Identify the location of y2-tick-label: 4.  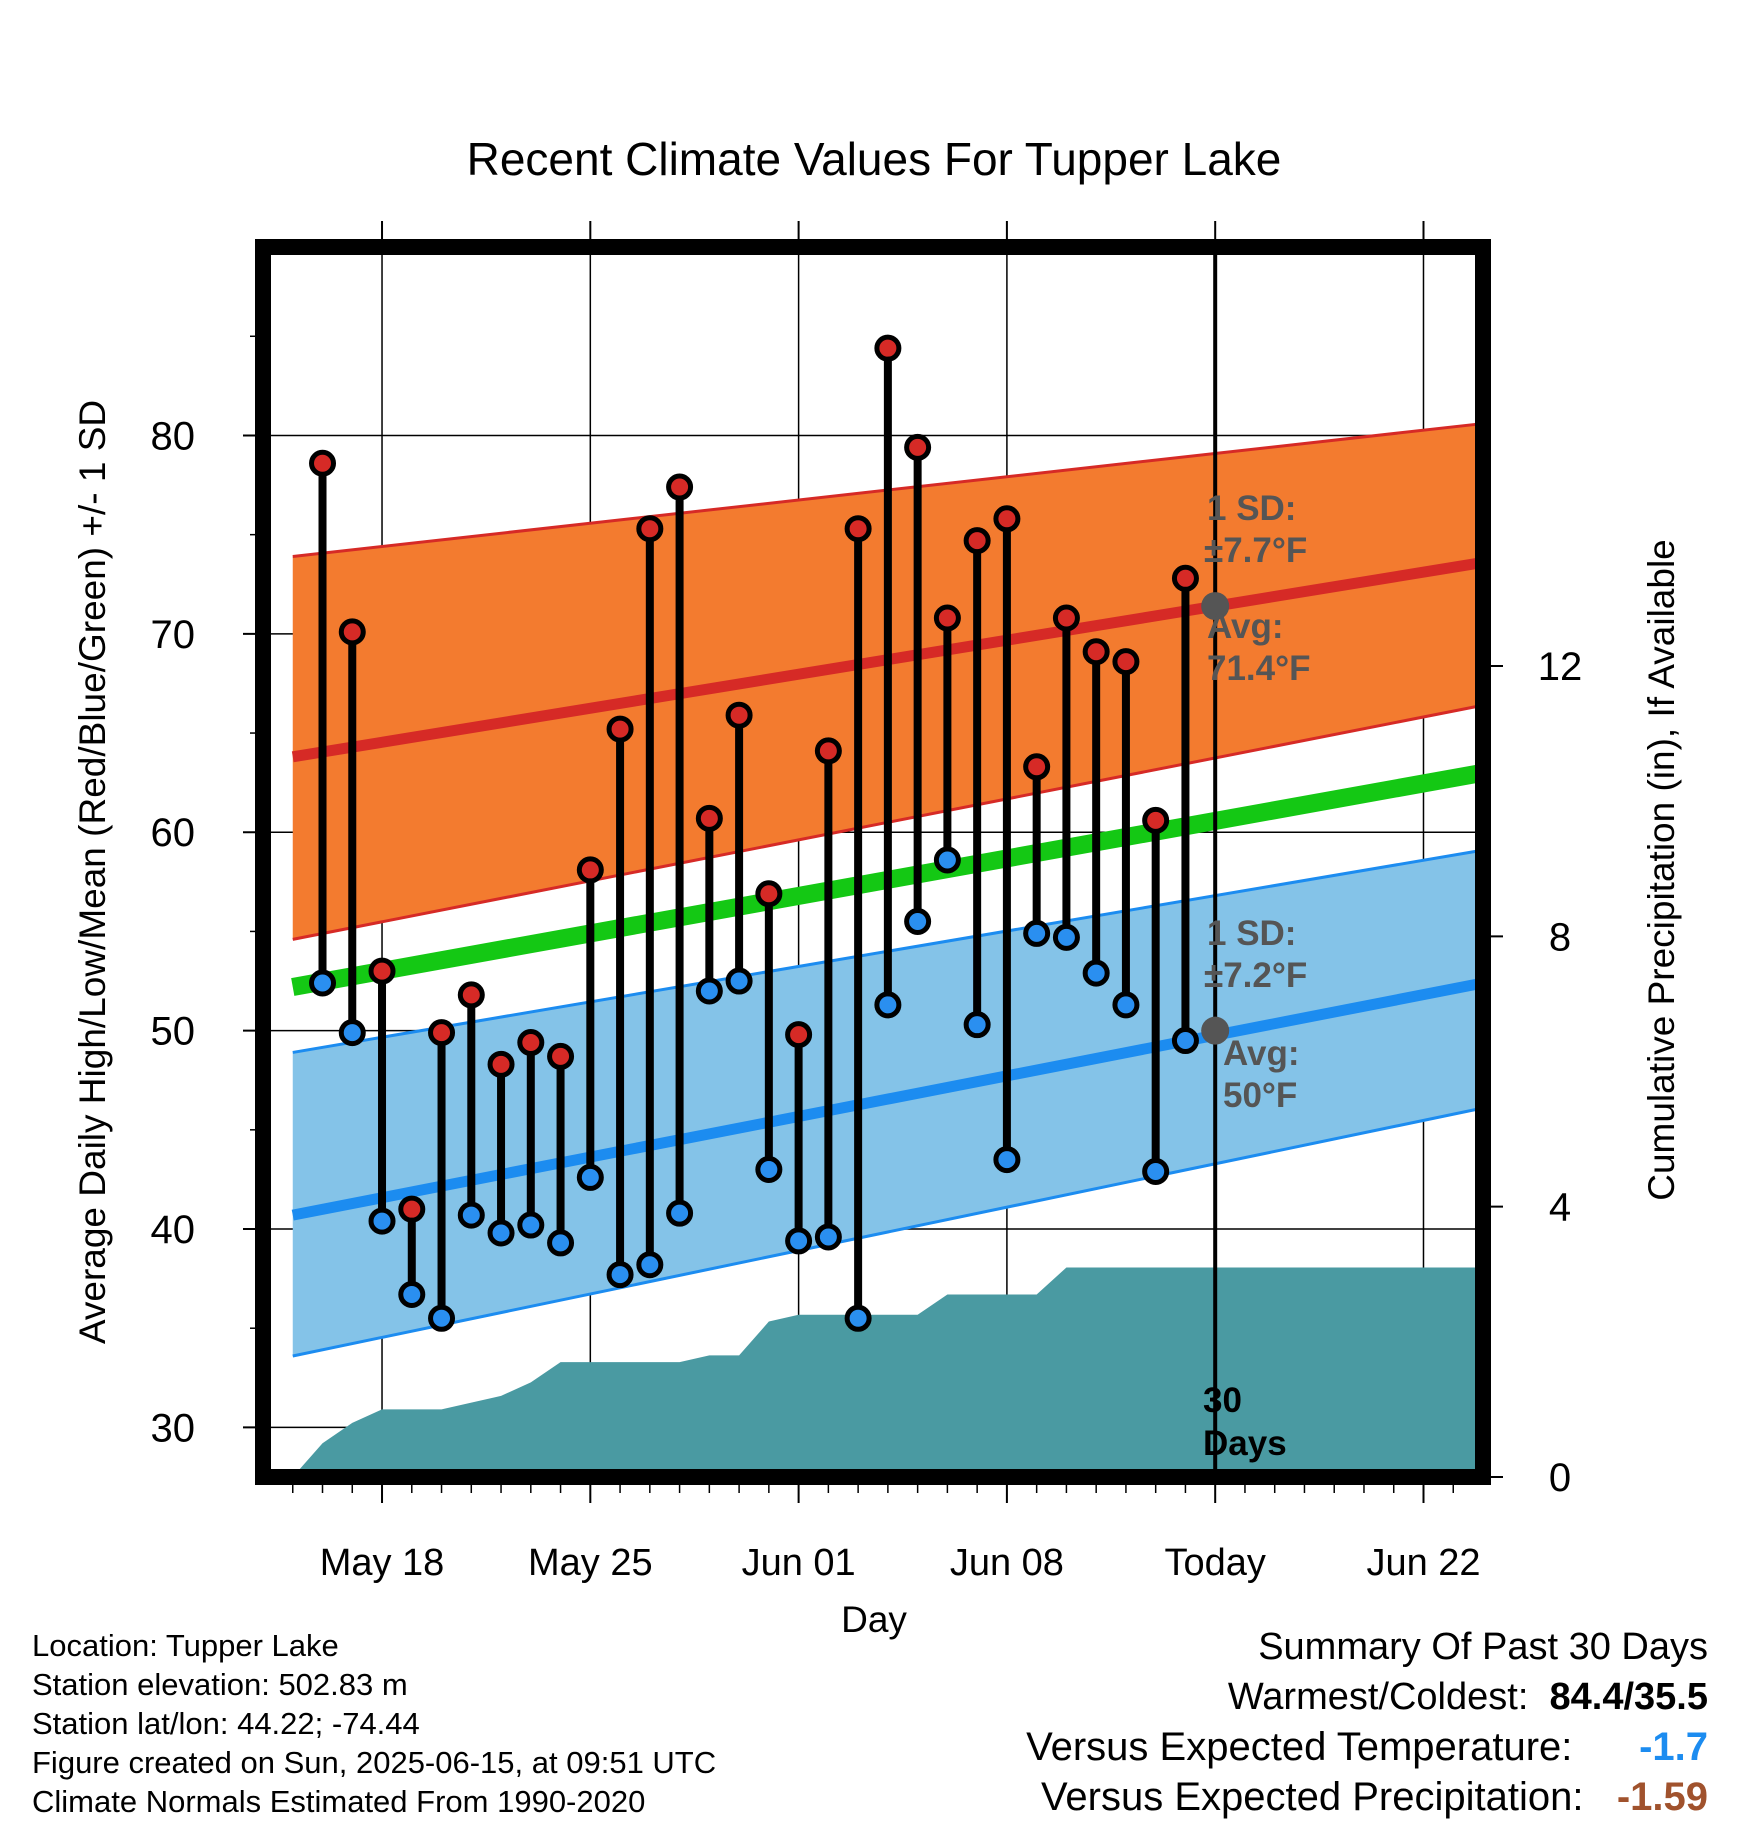
(1560, 1208).